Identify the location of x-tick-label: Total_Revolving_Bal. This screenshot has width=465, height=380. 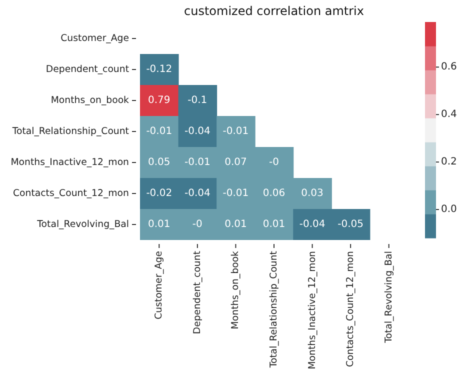
(388, 297).